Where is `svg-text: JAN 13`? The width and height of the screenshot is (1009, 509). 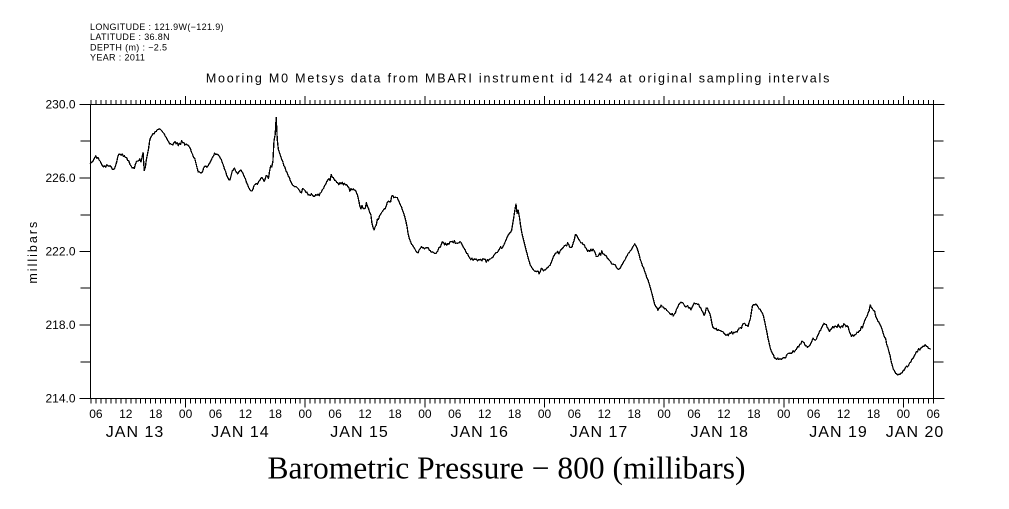 svg-text: JAN 13 is located at coordinates (135, 432).